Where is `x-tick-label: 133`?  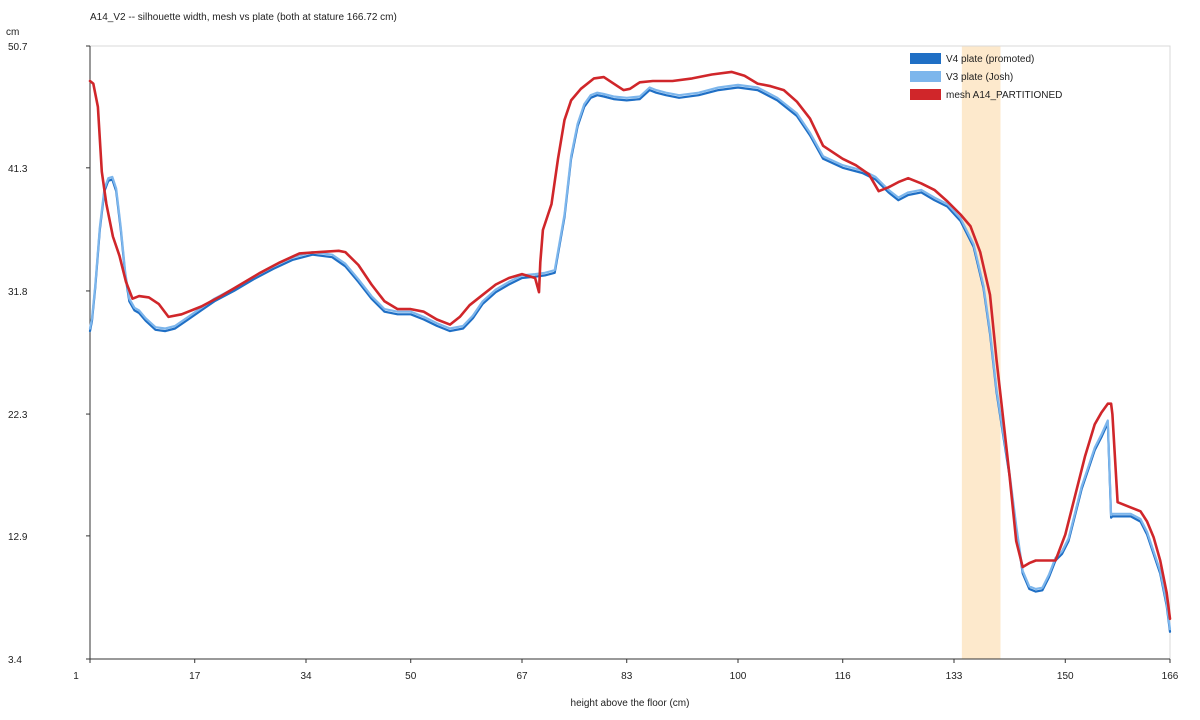 x-tick-label: 133 is located at coordinates (954, 676).